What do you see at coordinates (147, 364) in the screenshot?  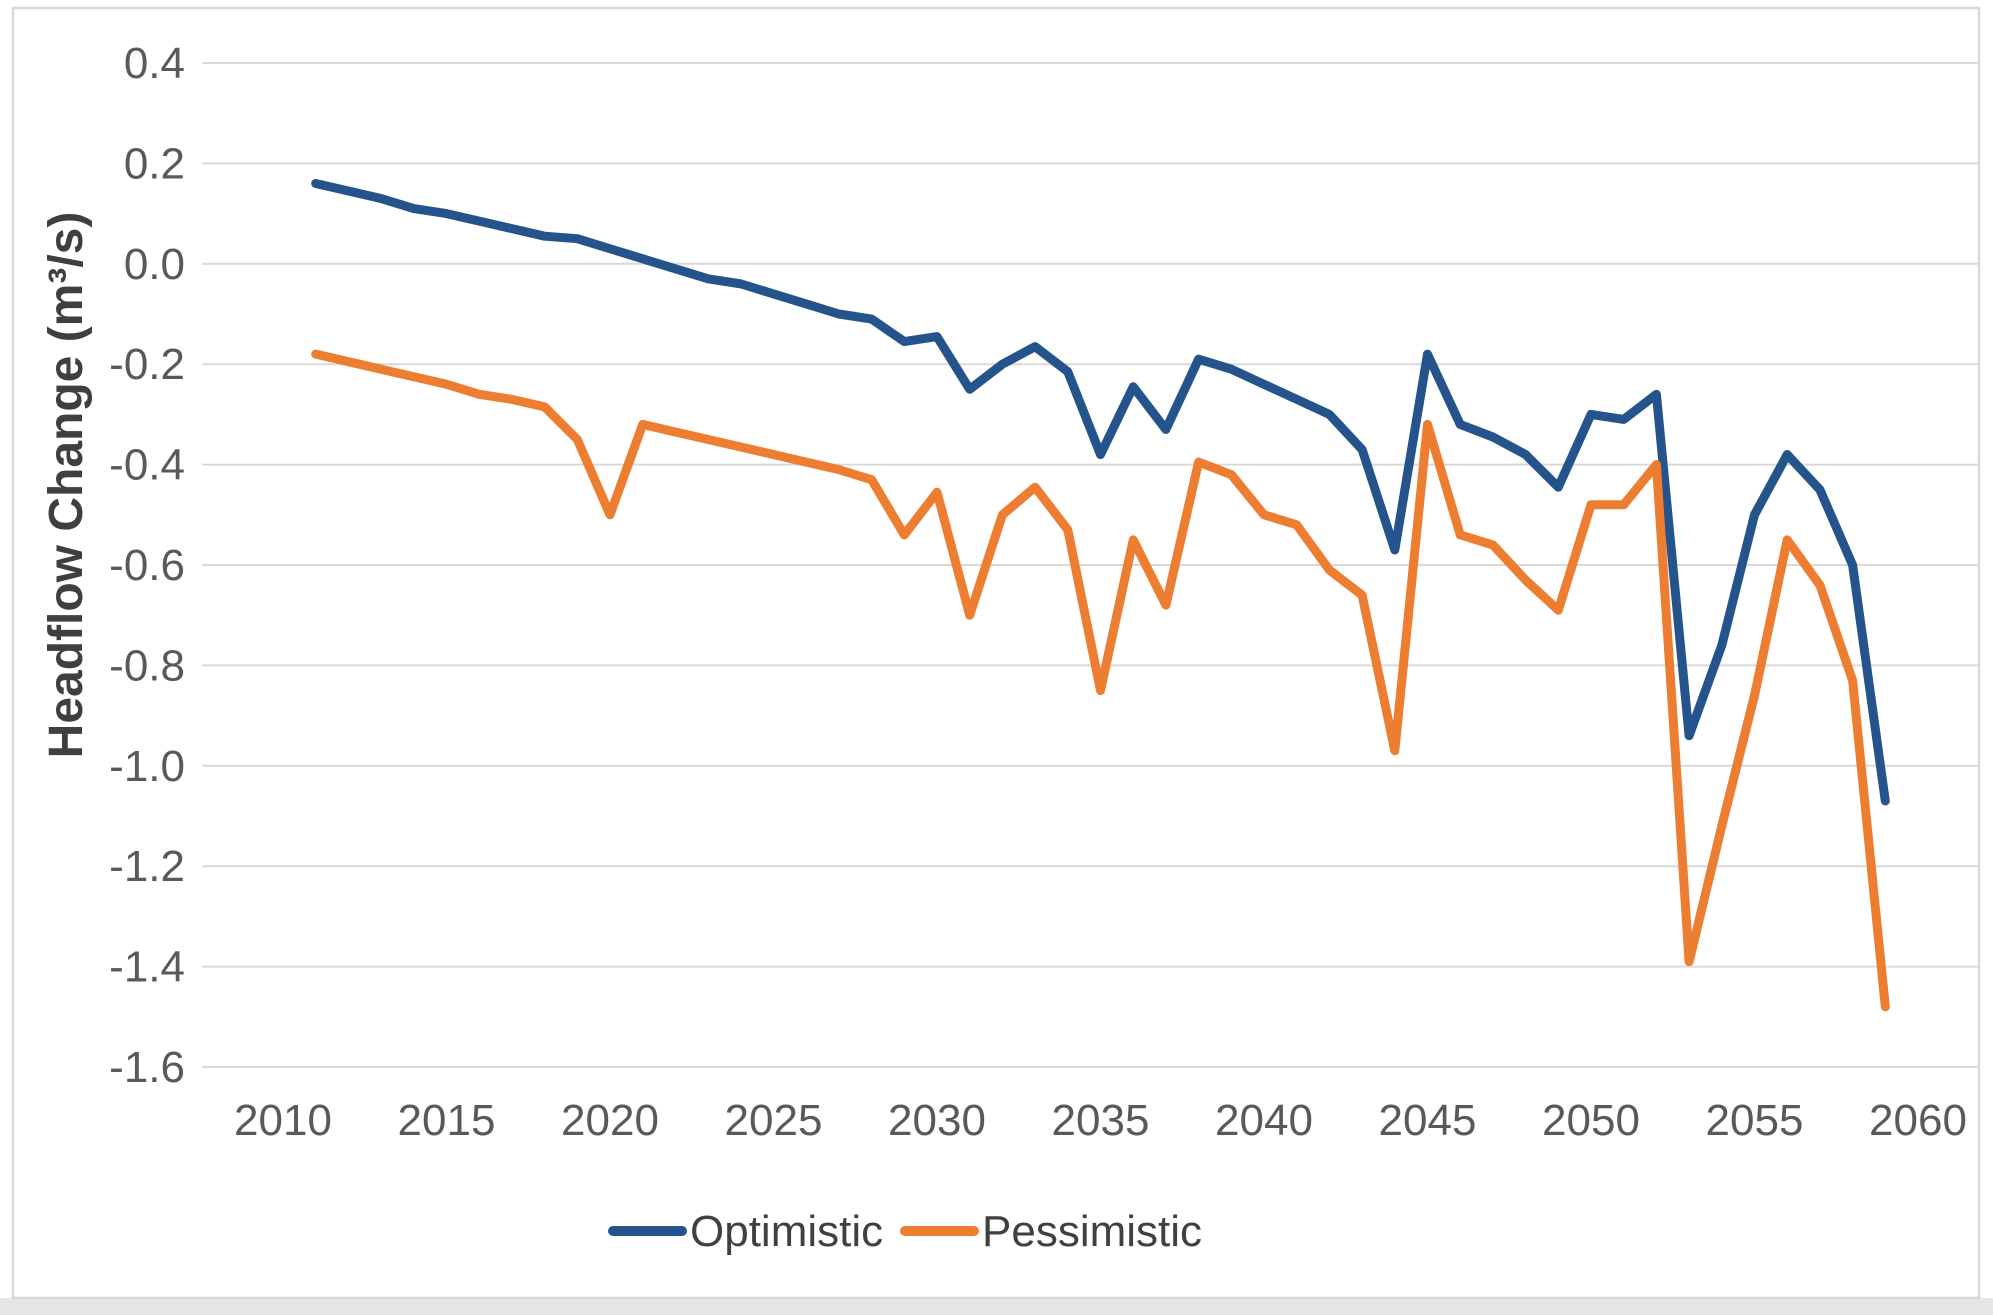 I see `y-tick-label: -0.2` at bounding box center [147, 364].